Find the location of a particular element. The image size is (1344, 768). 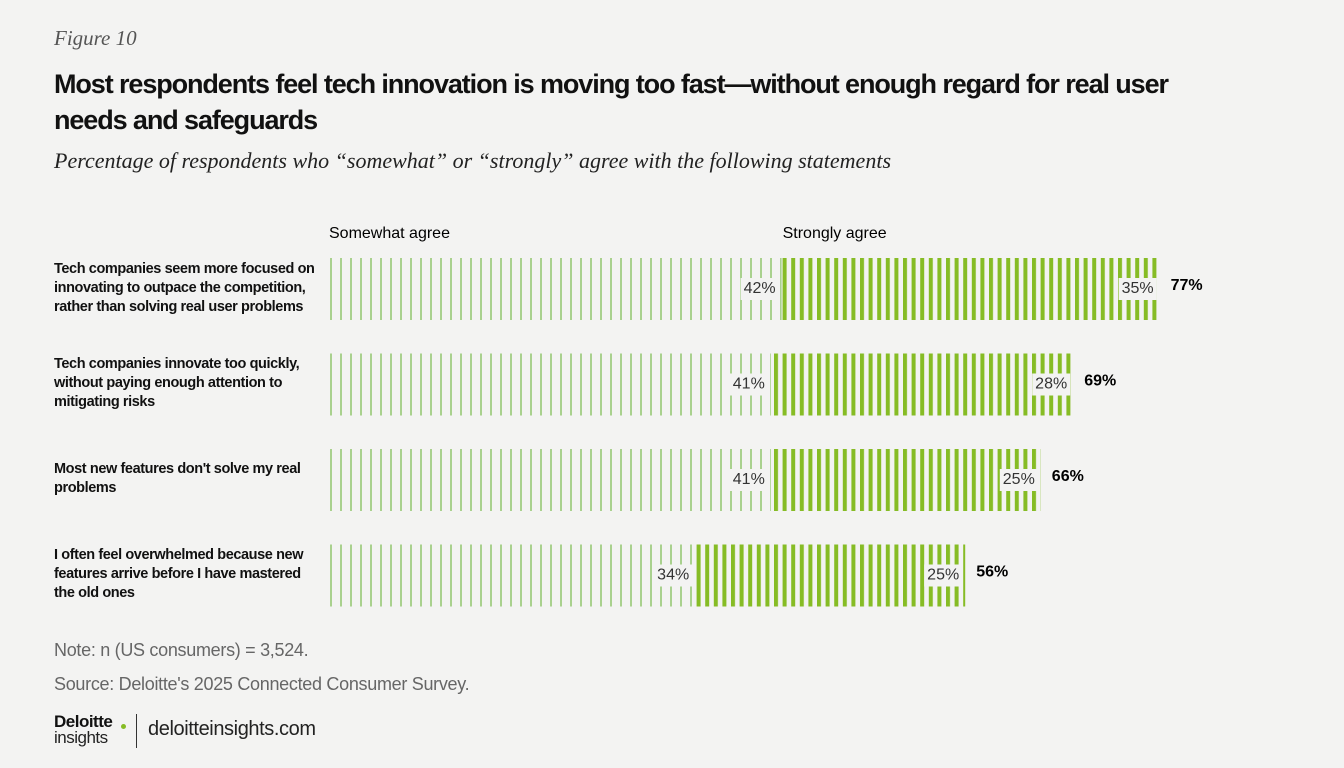

value-label: 34% is located at coordinates (673, 575).